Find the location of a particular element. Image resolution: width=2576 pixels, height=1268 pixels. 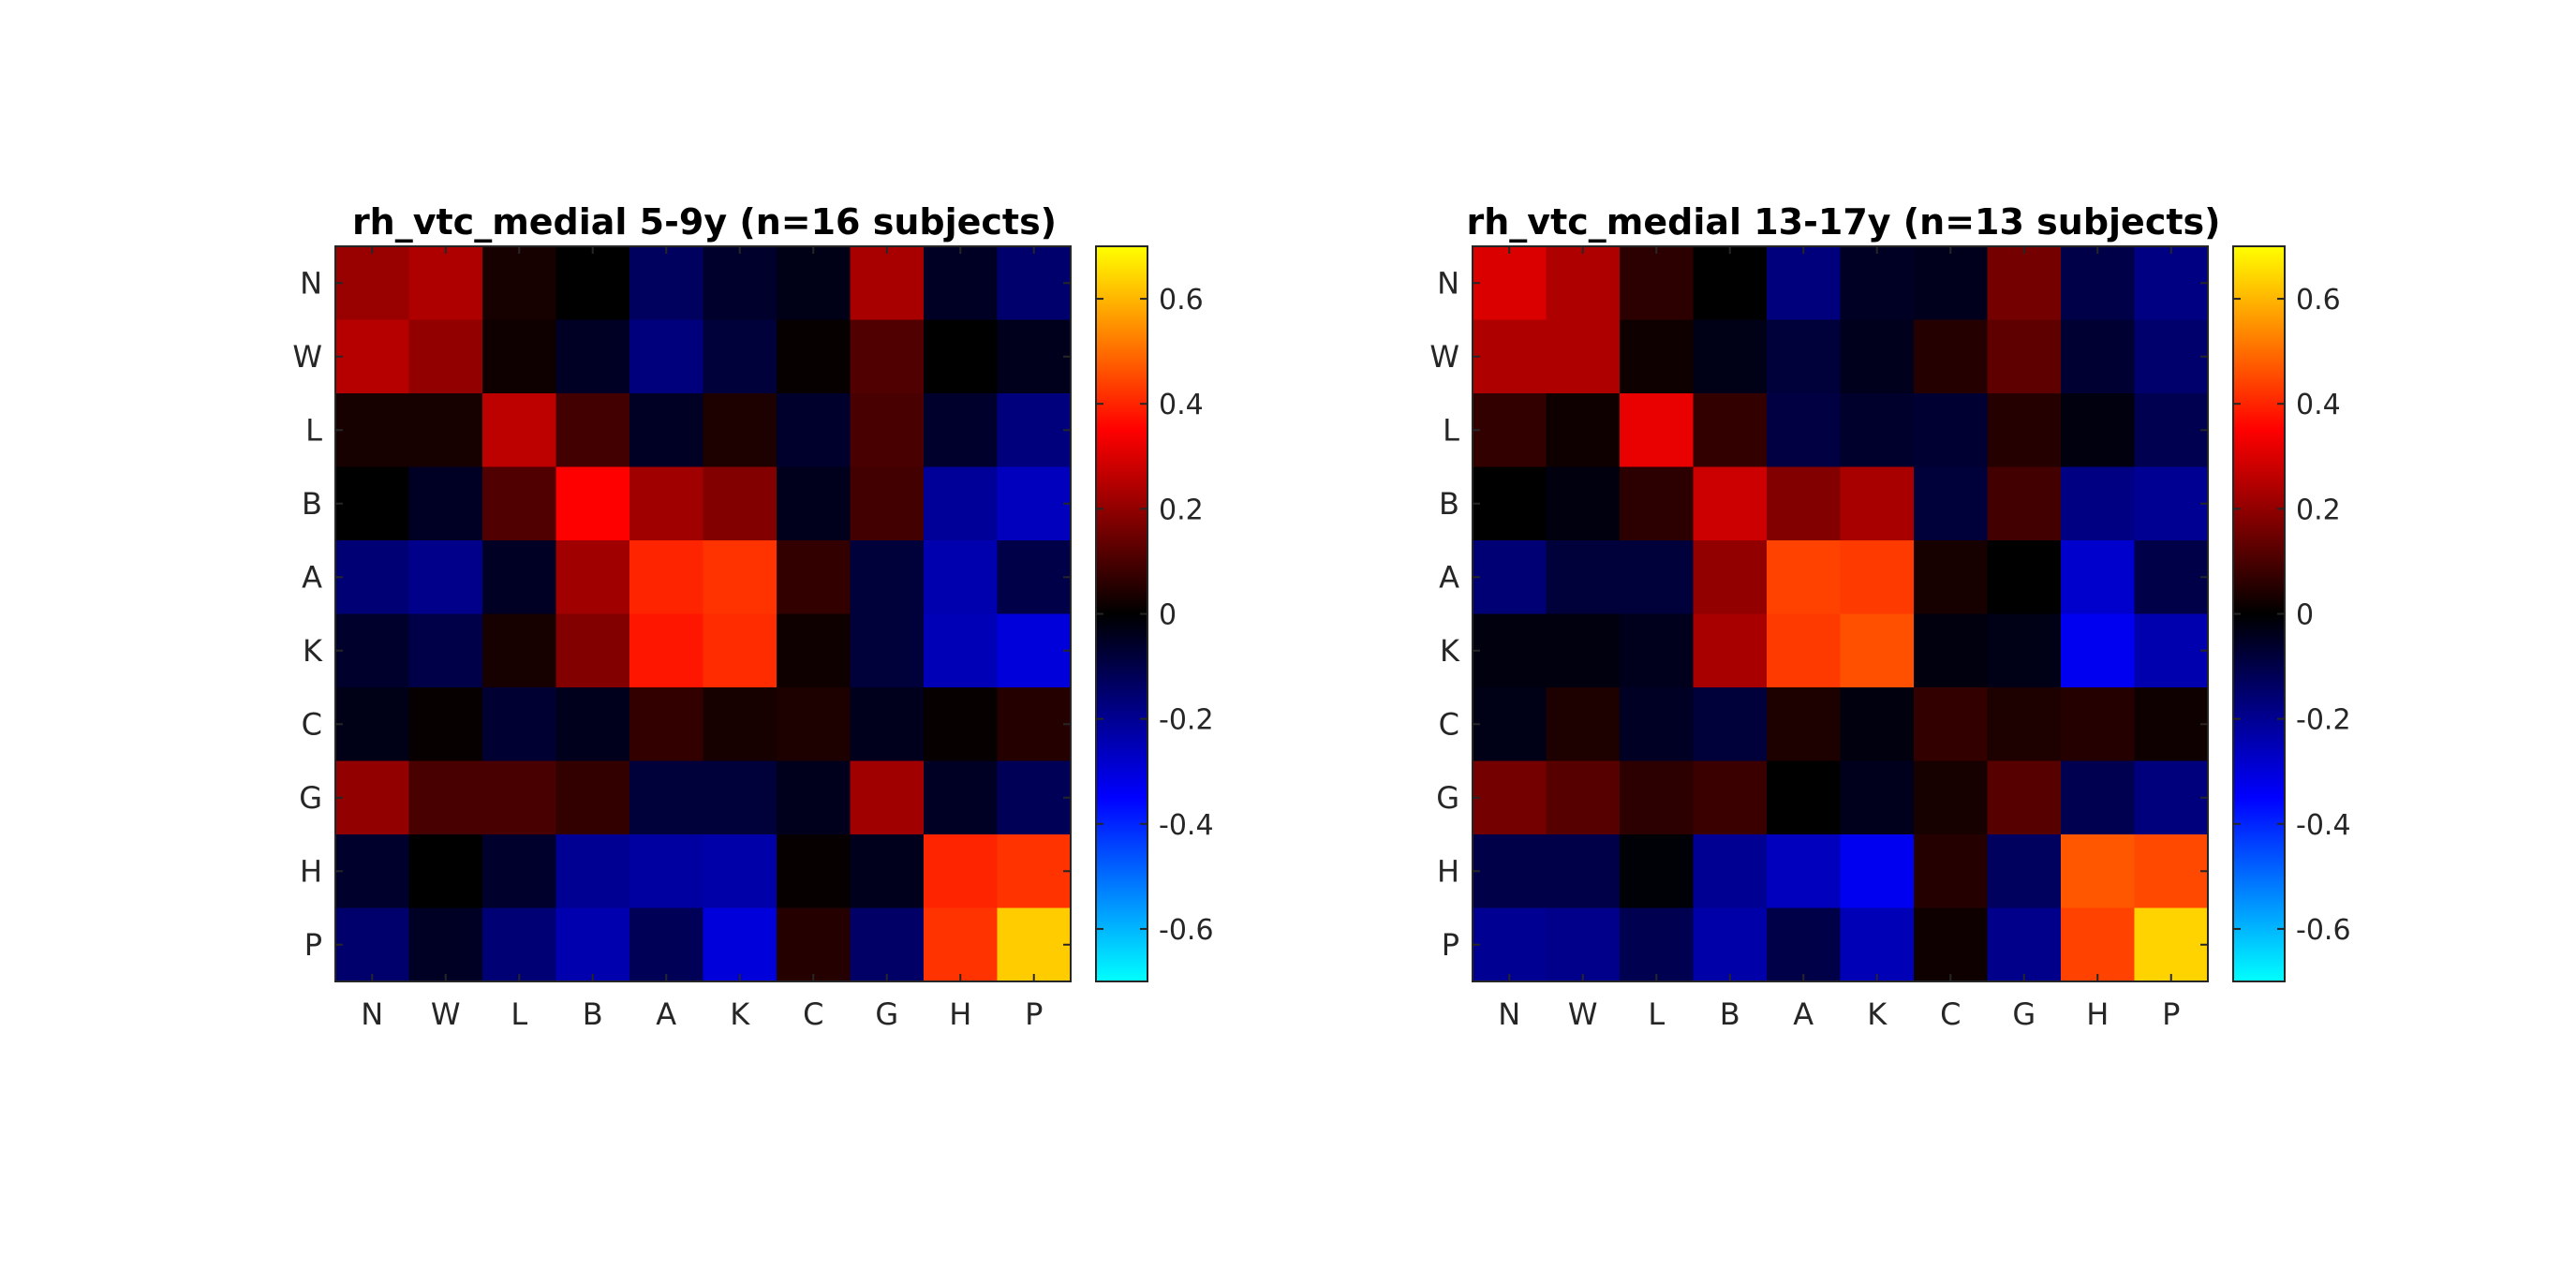

x-tick-label: P is located at coordinates (1034, 1014).